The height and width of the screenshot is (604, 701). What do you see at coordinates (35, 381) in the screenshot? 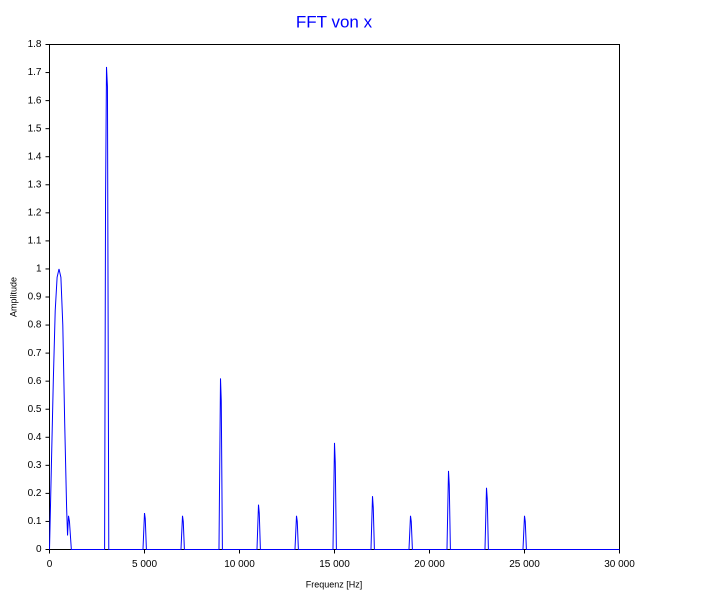
I see `y-tick-label: 0.6` at bounding box center [35, 381].